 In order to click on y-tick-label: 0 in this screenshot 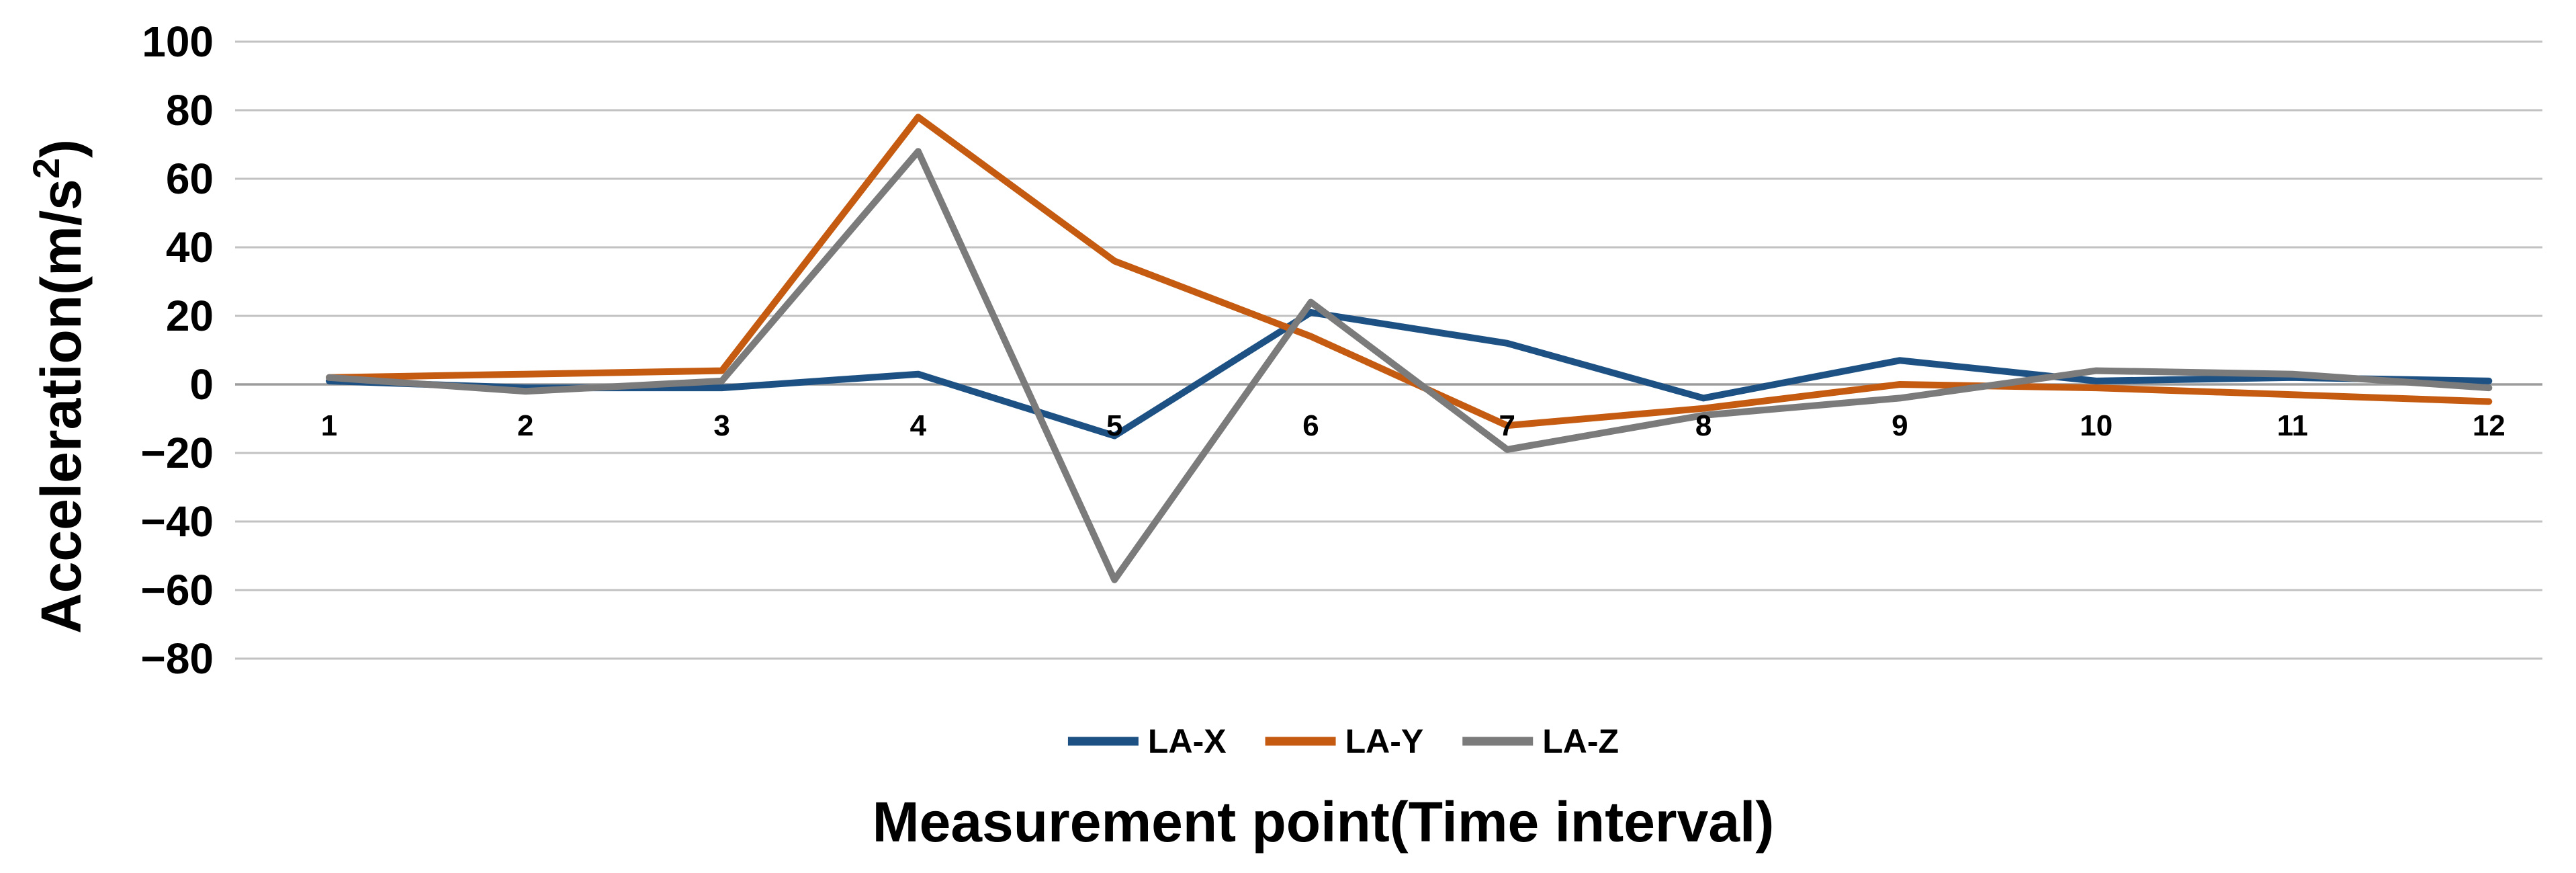, I will do `click(201, 384)`.